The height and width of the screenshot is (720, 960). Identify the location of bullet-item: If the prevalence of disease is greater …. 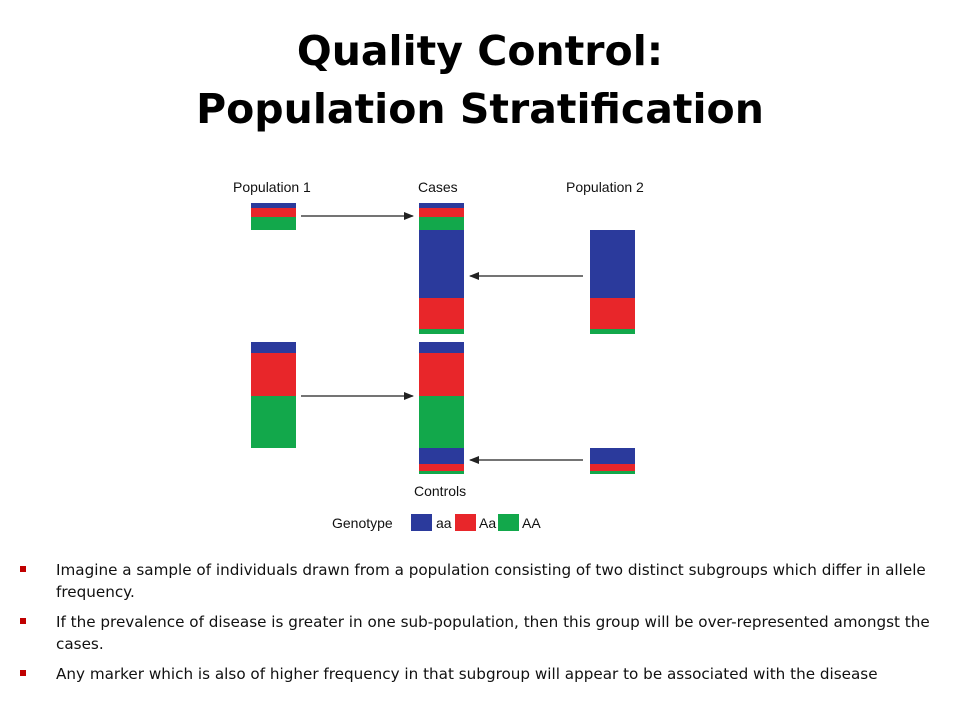
(478, 633).